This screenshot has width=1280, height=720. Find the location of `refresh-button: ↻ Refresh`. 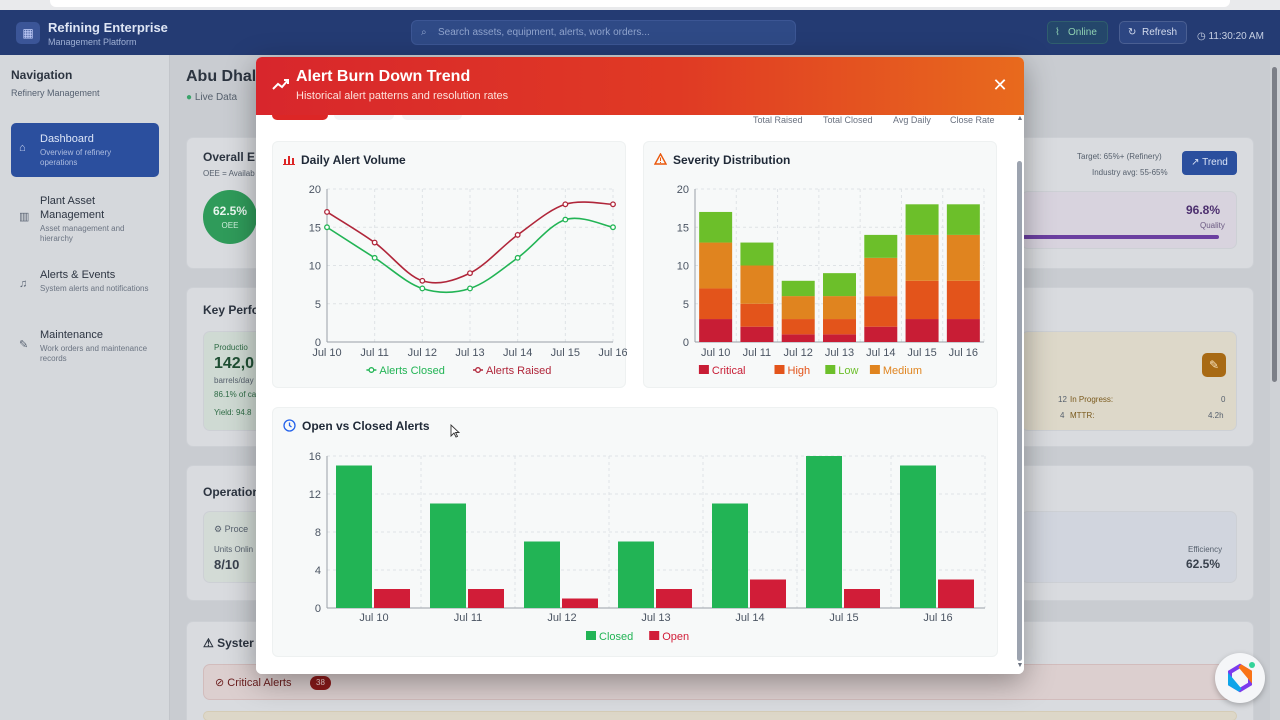

refresh-button: ↻ Refresh is located at coordinates (1153, 32).